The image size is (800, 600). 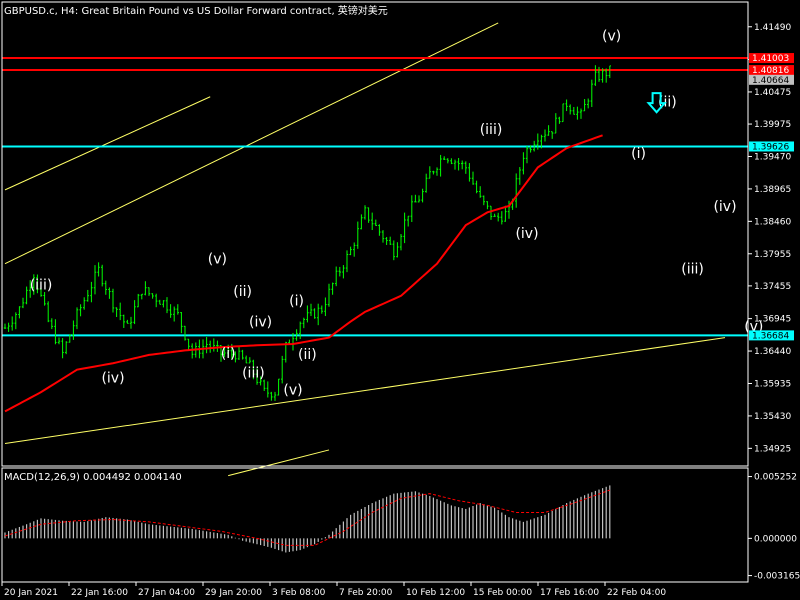 I want to click on y-tick-label: 1.40475, so click(x=772, y=93).